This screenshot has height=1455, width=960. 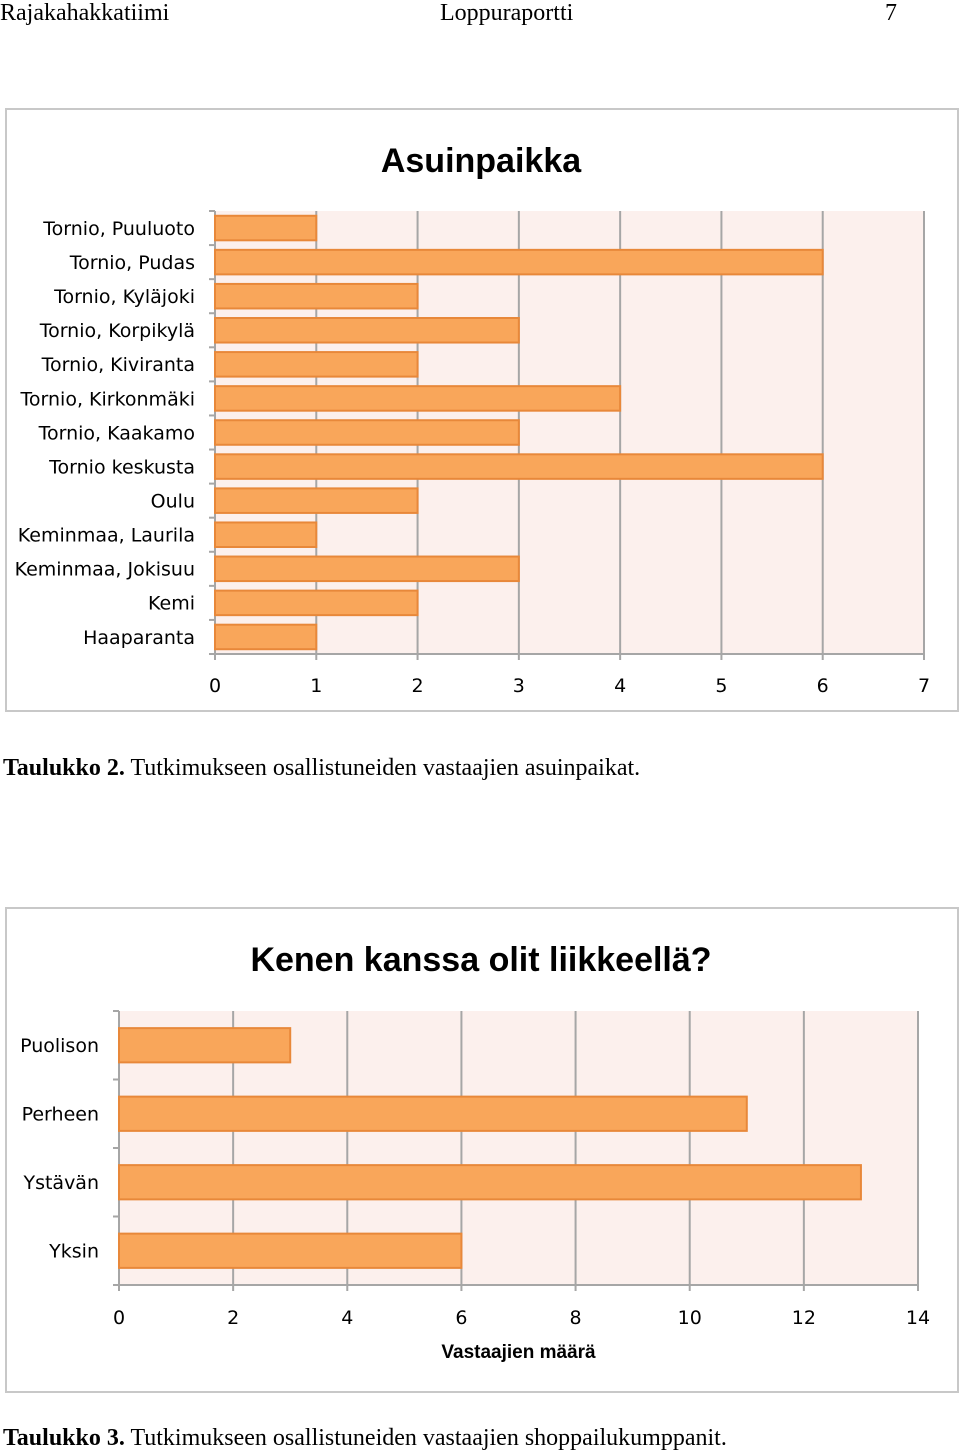 I want to click on bar-tornio-keskusta, so click(x=519, y=466).